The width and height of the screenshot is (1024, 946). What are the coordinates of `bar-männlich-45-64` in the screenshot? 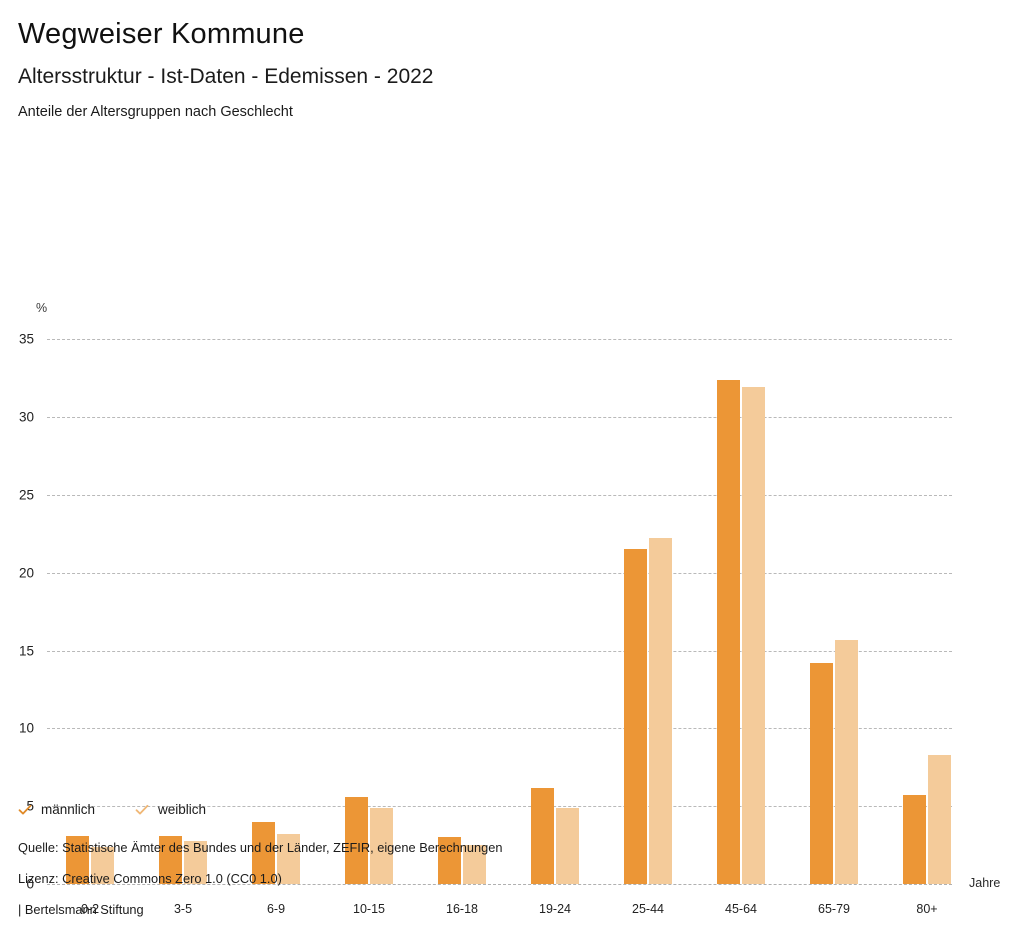 It's located at (728, 632).